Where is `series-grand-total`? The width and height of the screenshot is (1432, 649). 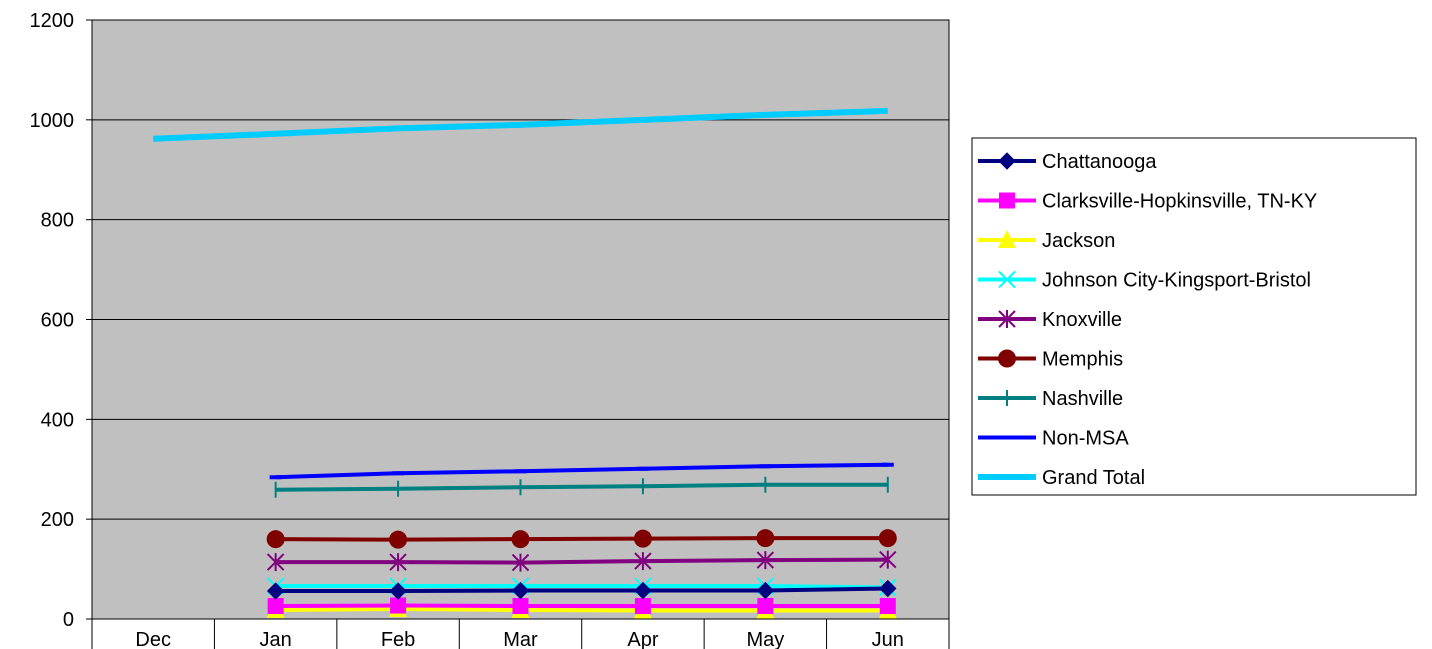 series-grand-total is located at coordinates (520, 124).